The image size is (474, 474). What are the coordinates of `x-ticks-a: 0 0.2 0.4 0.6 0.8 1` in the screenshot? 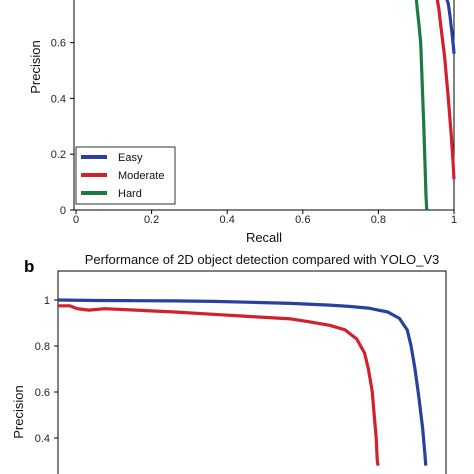 It's located at (265, 218).